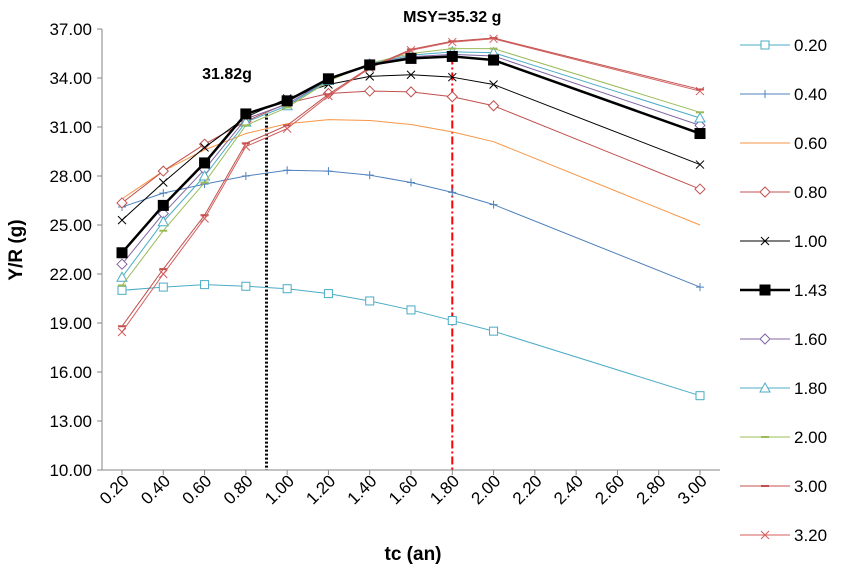 This screenshot has height=572, width=842. What do you see at coordinates (810, 45) in the screenshot?
I see `legend-label: 0.20` at bounding box center [810, 45].